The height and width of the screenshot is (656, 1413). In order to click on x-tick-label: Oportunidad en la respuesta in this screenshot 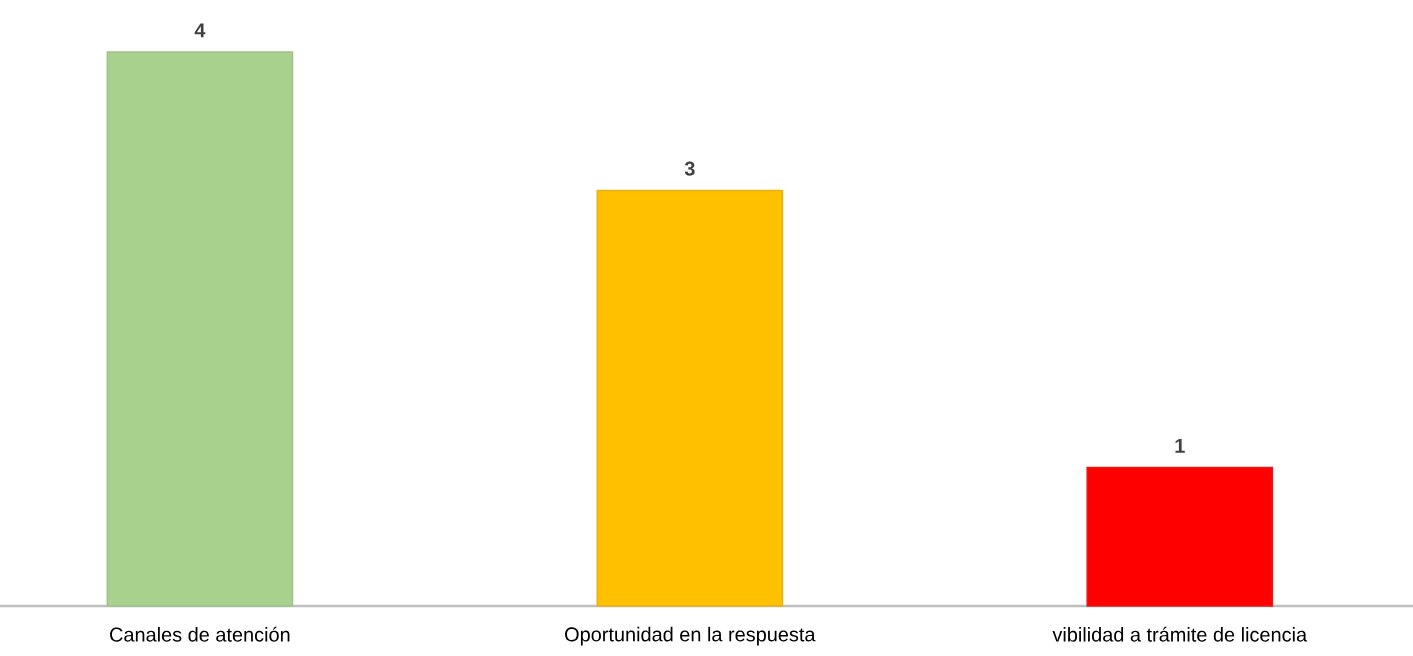, I will do `click(690, 636)`.